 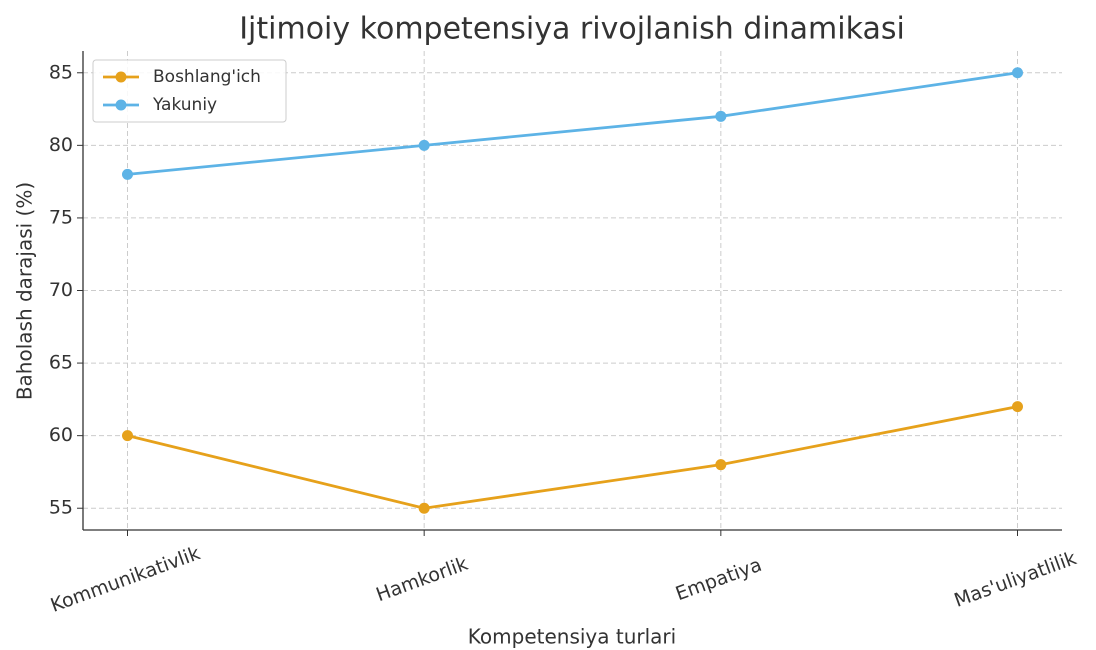 What do you see at coordinates (184, 105) in the screenshot?
I see `legend-label: Yakuniy` at bounding box center [184, 105].